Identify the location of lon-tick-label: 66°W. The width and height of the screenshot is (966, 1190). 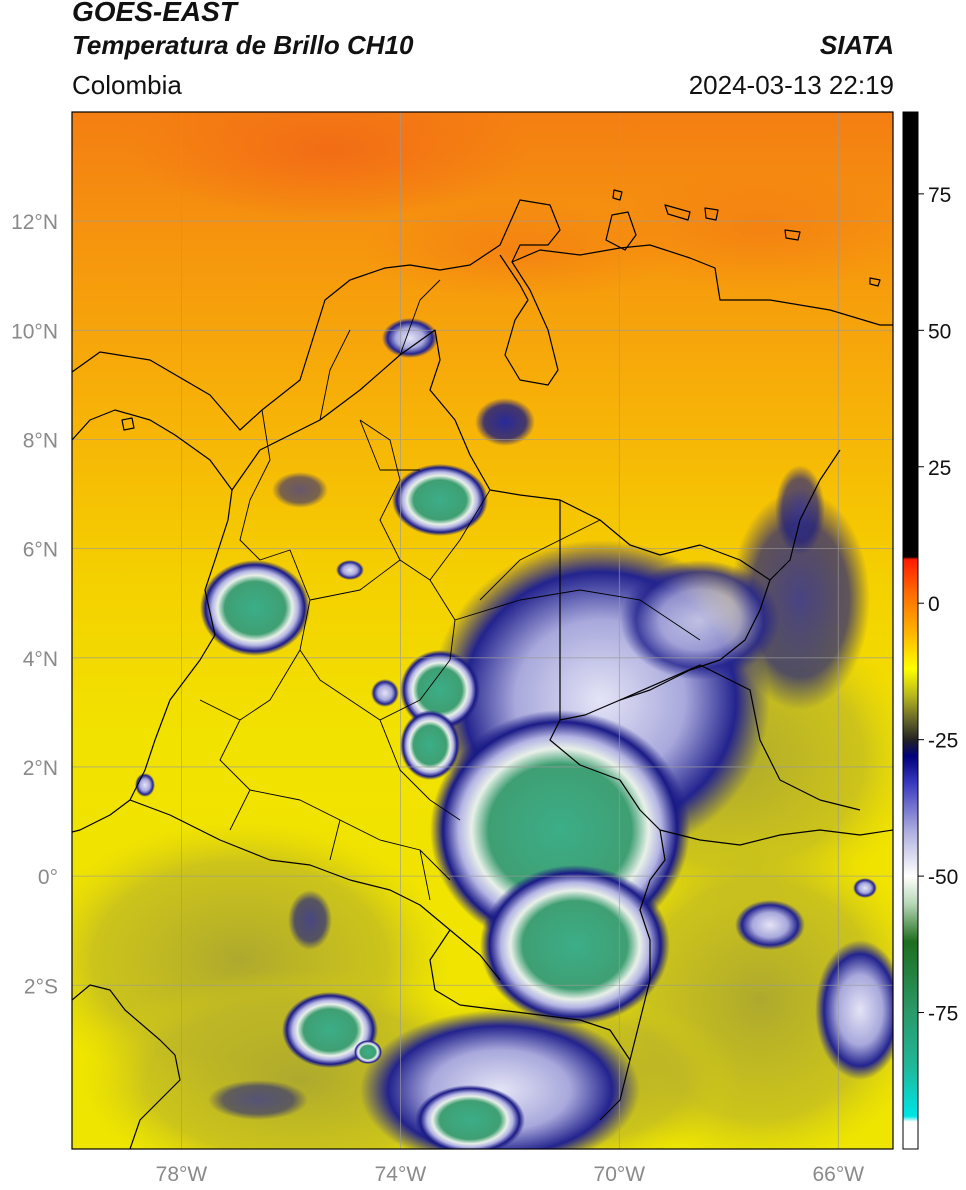
(838, 1174).